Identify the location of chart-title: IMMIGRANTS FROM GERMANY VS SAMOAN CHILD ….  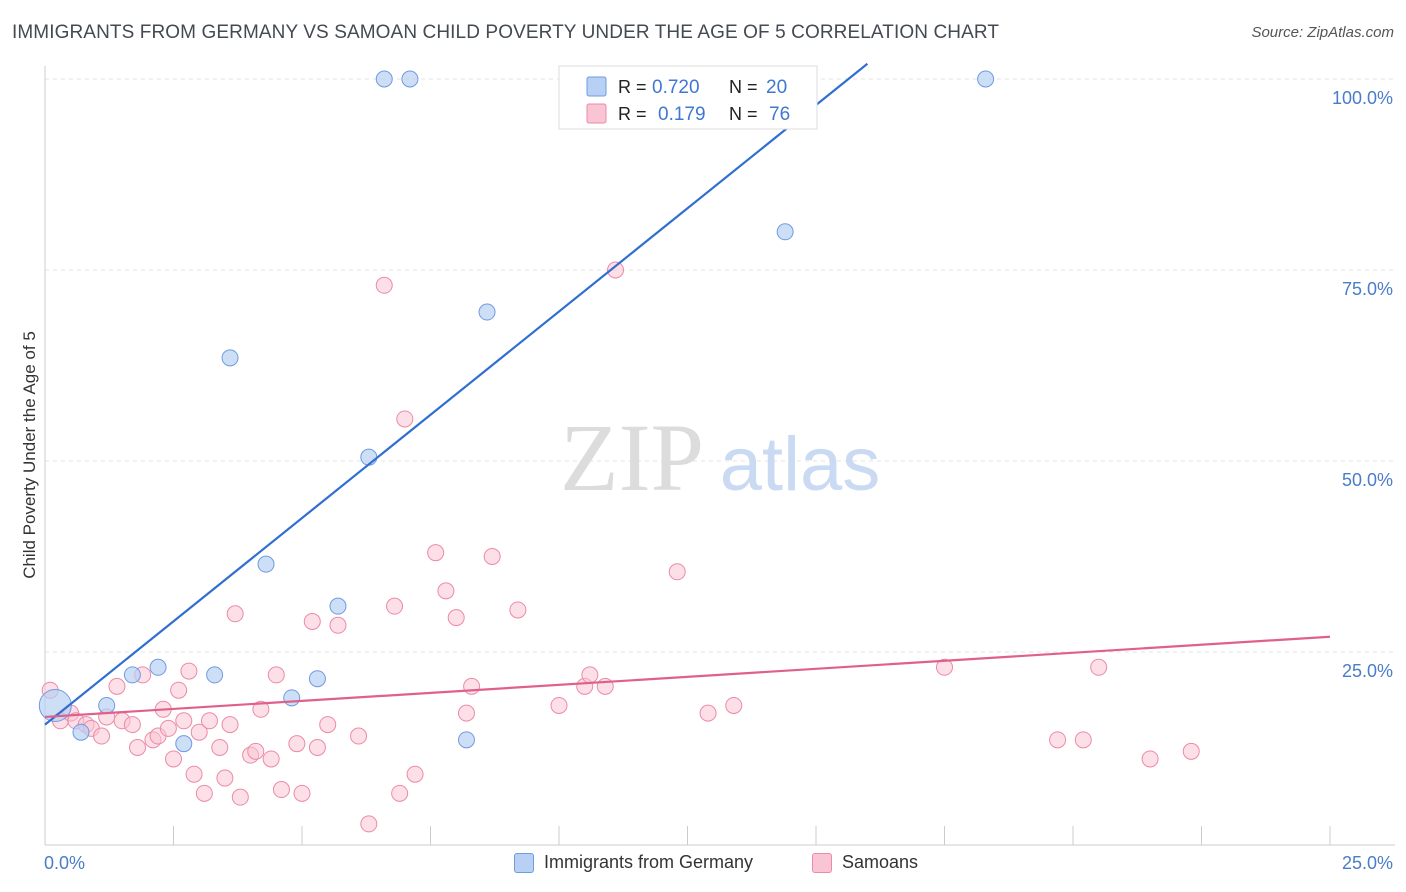
(506, 32).